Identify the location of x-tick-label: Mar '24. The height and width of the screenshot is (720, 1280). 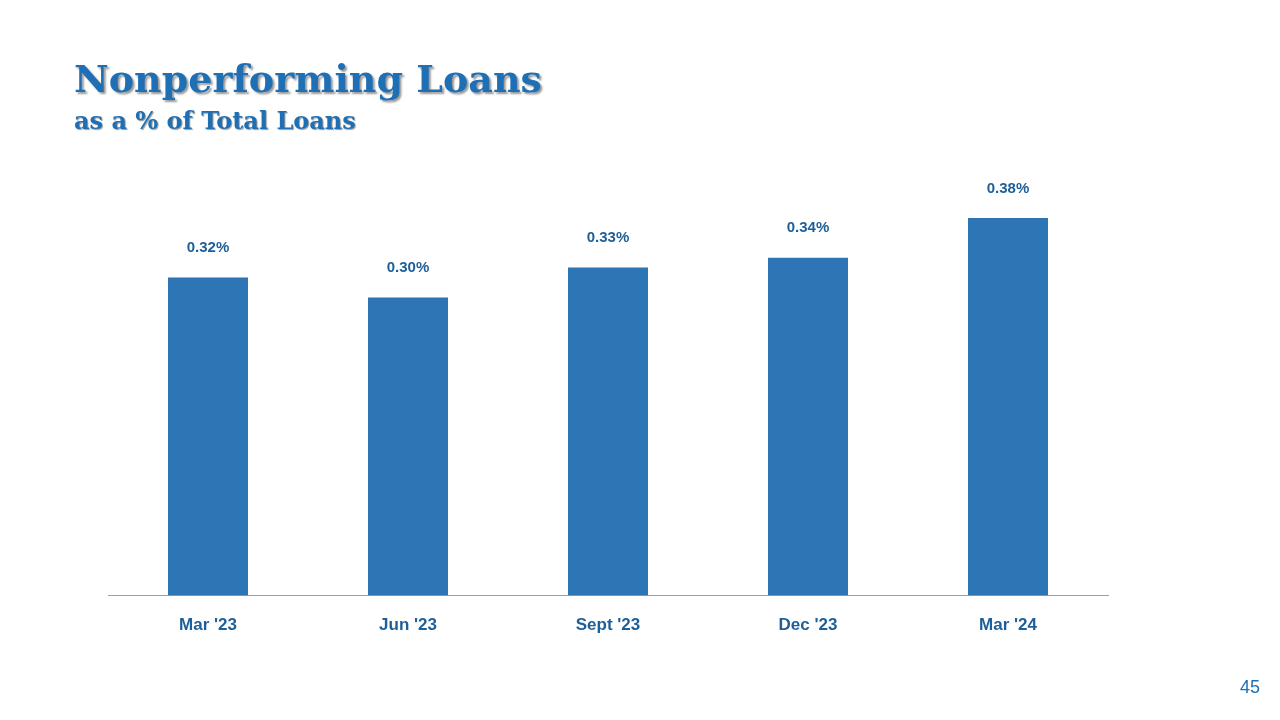
(1008, 625).